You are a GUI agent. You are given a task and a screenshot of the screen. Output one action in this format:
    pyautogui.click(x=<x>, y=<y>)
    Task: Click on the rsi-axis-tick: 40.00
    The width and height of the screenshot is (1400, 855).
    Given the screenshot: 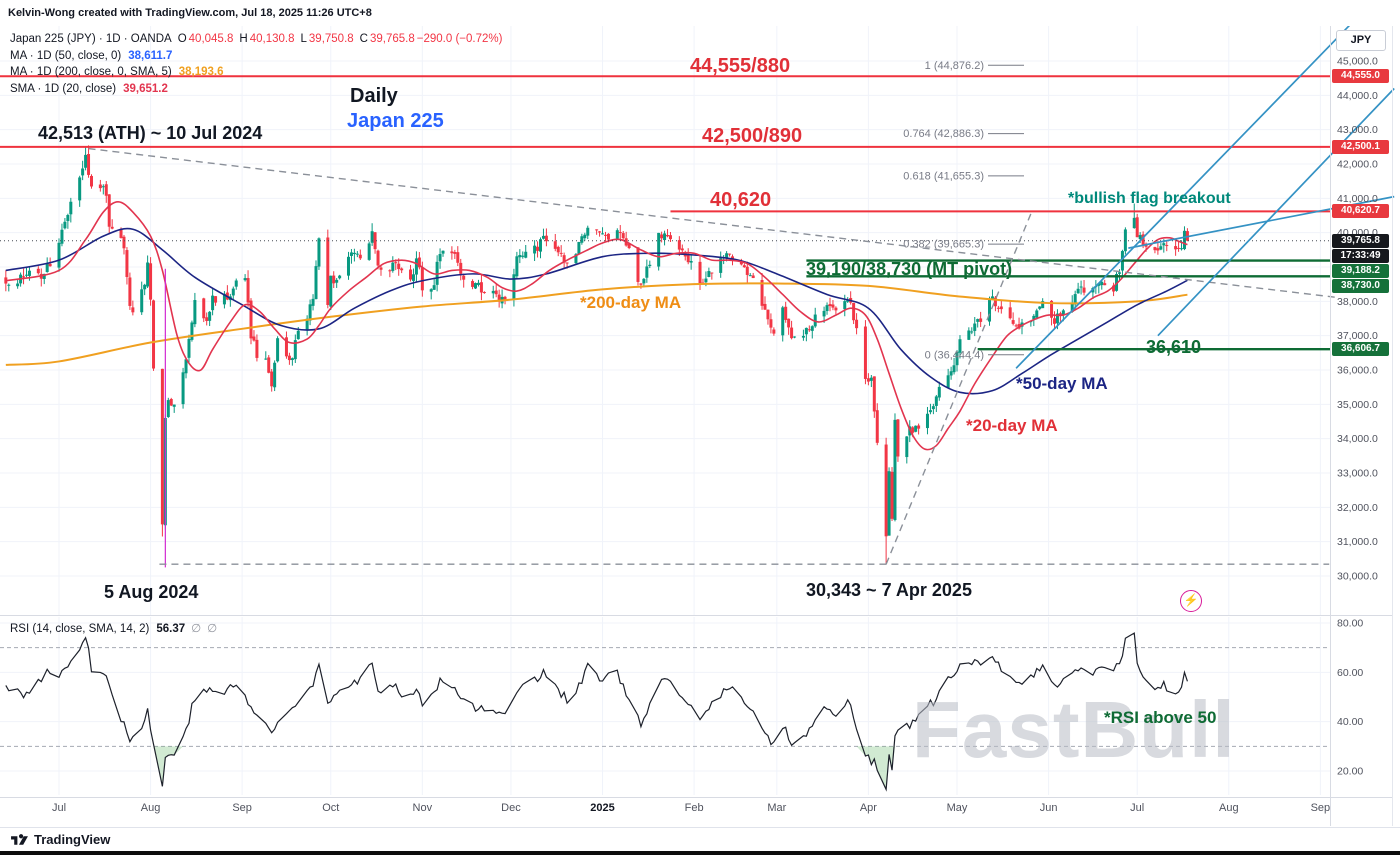 What is the action you would take?
    pyautogui.click(x=1350, y=722)
    